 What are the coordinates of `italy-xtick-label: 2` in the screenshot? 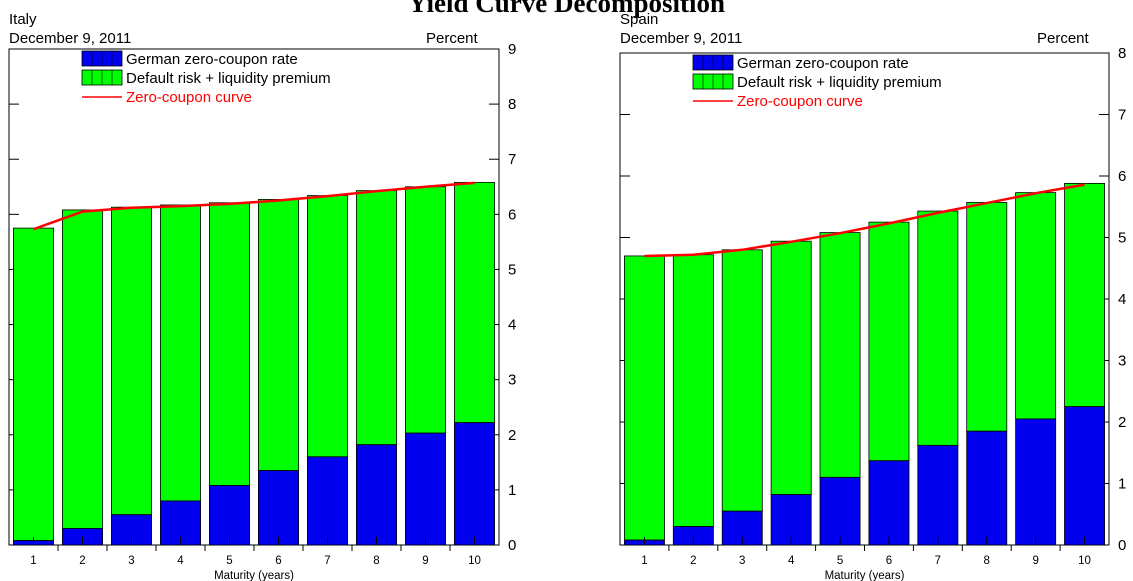 It's located at (82, 561).